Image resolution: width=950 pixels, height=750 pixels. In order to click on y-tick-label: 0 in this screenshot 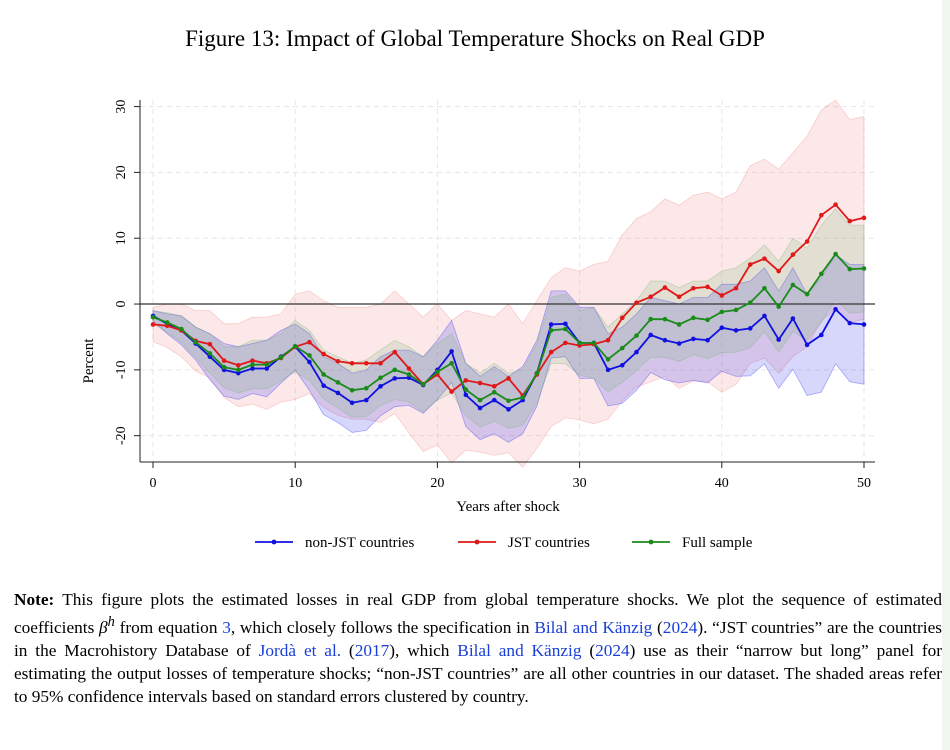, I will do `click(121, 304)`.